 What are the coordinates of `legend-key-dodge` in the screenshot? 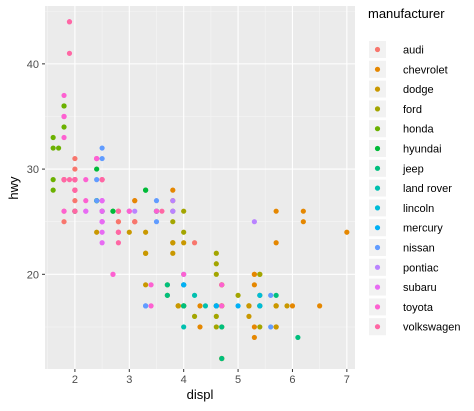 It's located at (377, 89).